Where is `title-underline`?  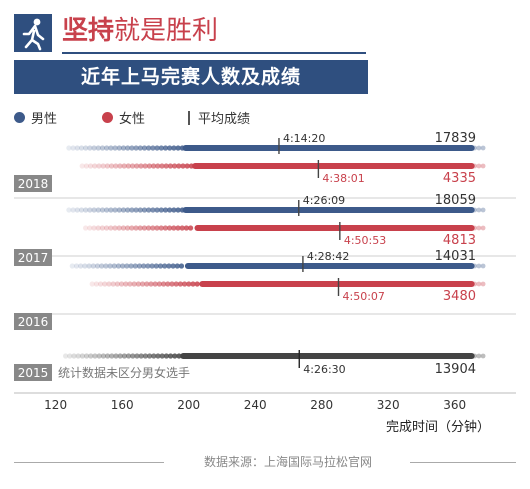 title-underline is located at coordinates (214, 53).